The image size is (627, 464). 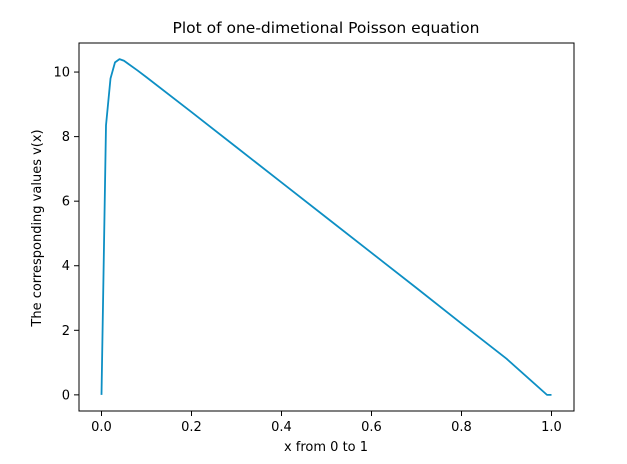 What do you see at coordinates (326, 447) in the screenshot?
I see `x-axis-label: x from 0 to 1` at bounding box center [326, 447].